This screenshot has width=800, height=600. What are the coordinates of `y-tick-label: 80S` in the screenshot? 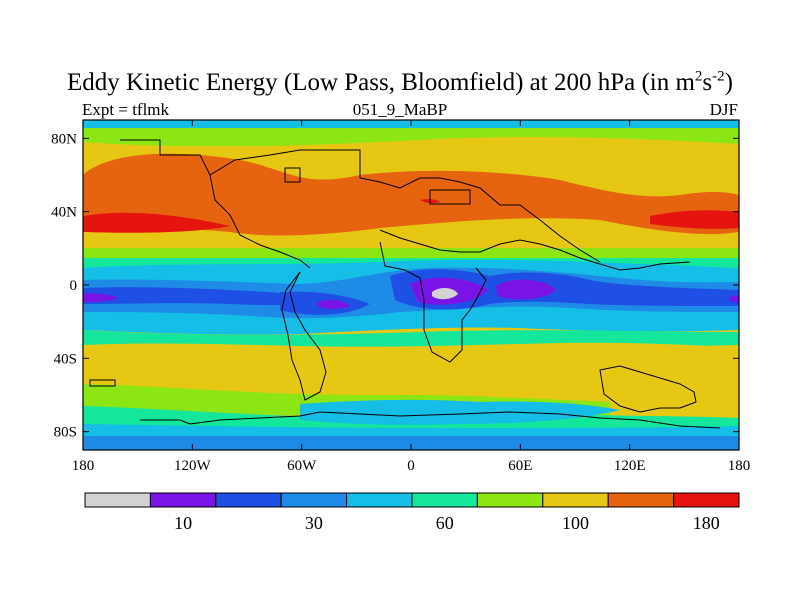 It's located at (65, 433).